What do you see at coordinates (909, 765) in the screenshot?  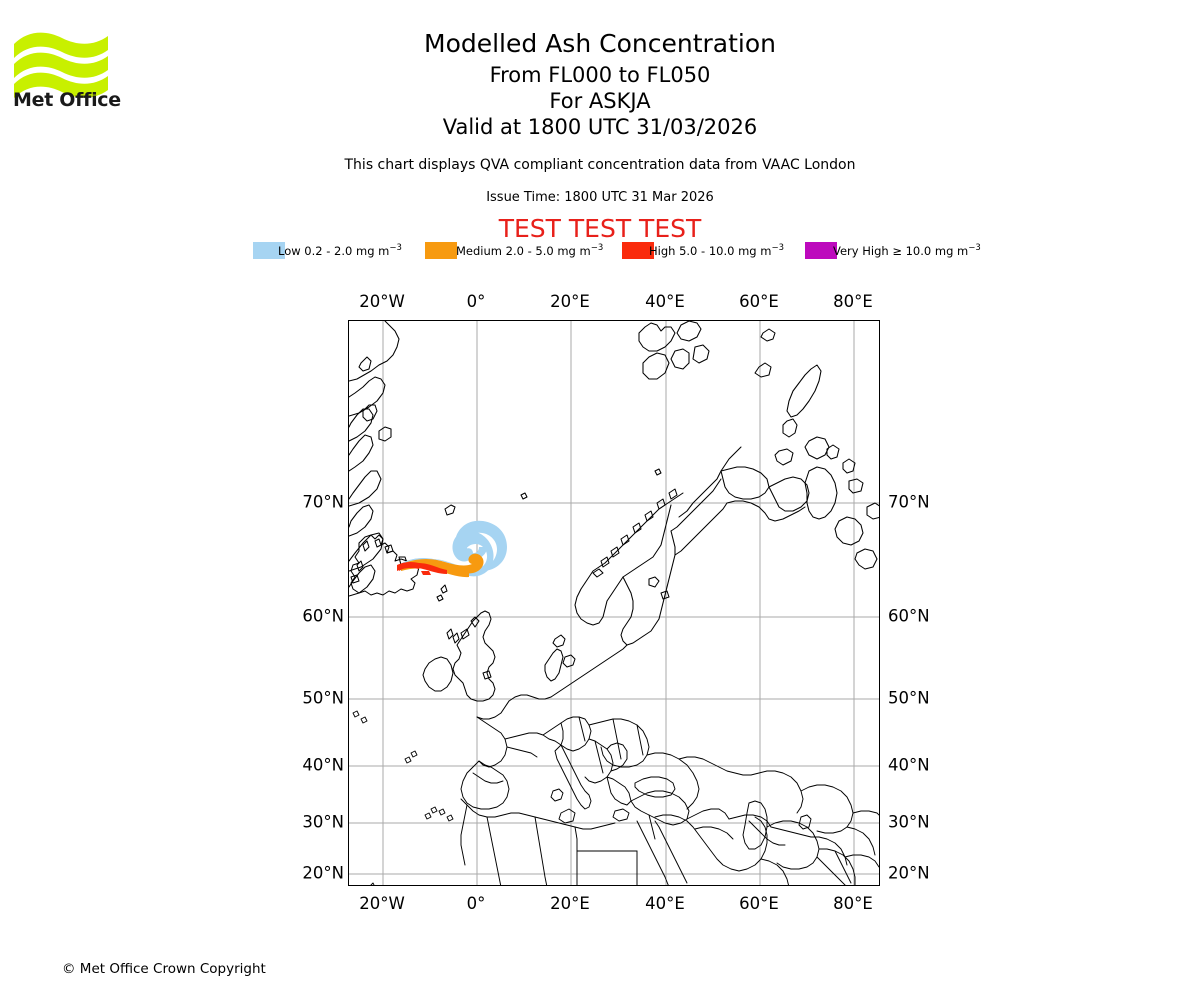 I see `lat-right-tick: 40°N` at bounding box center [909, 765].